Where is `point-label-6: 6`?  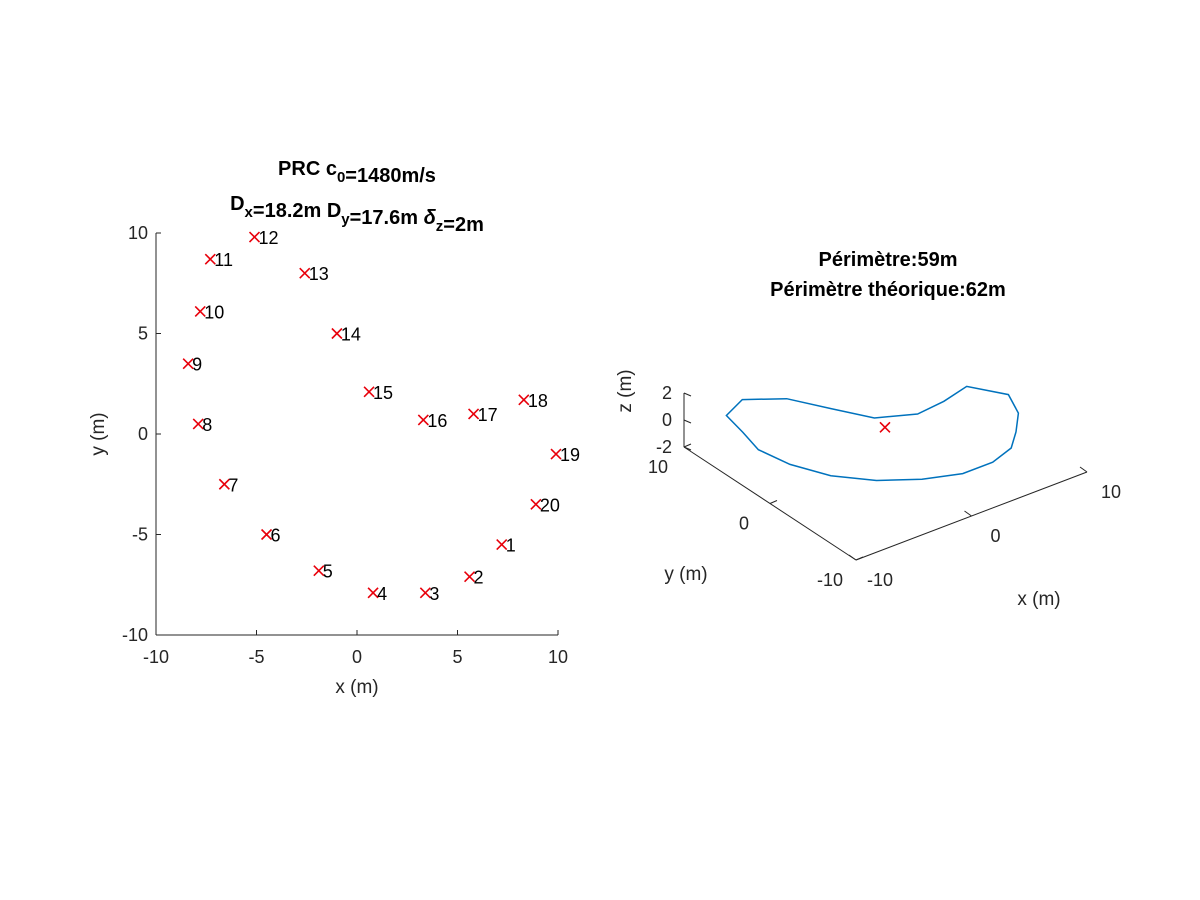
point-label-6: 6 is located at coordinates (276, 536).